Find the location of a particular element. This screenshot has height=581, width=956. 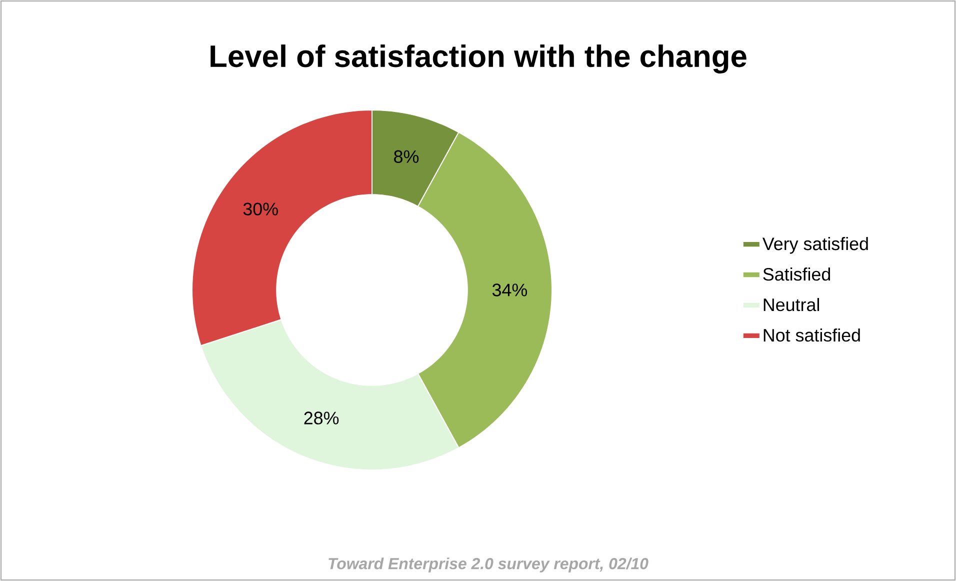

data-label: 8% is located at coordinates (406, 156).